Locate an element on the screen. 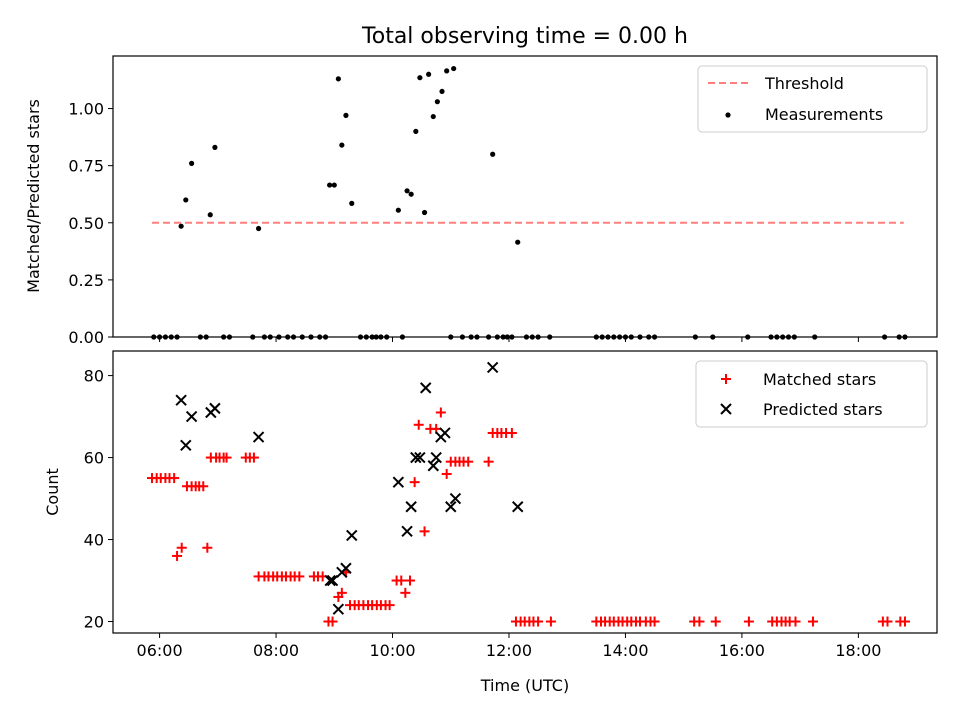  top-y-axis: 0.00 0.25 0.50 0.75 1.00 is located at coordinates (90, 223).